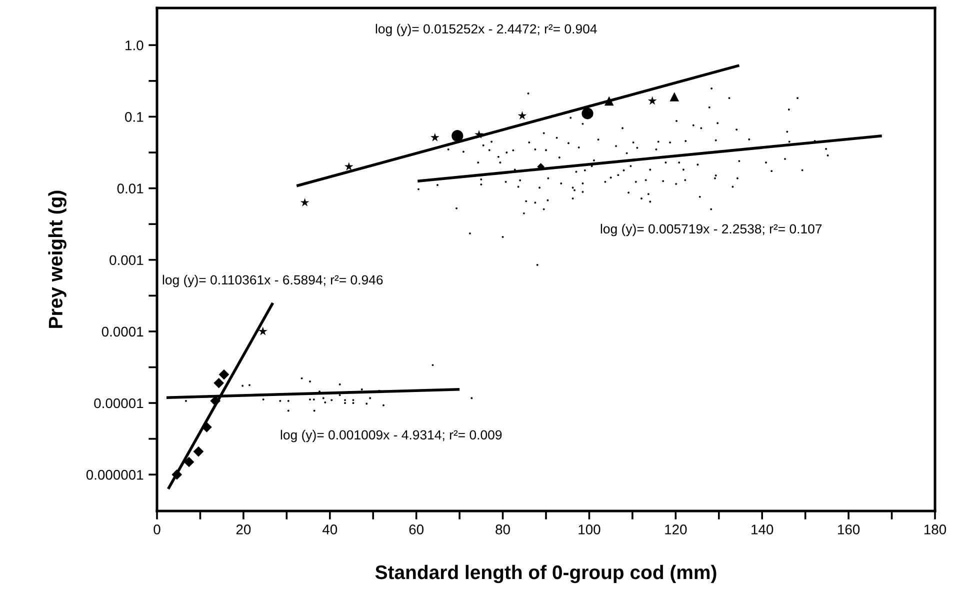 The width and height of the screenshot is (962, 604). I want to click on x-tick-label: 100, so click(589, 529).